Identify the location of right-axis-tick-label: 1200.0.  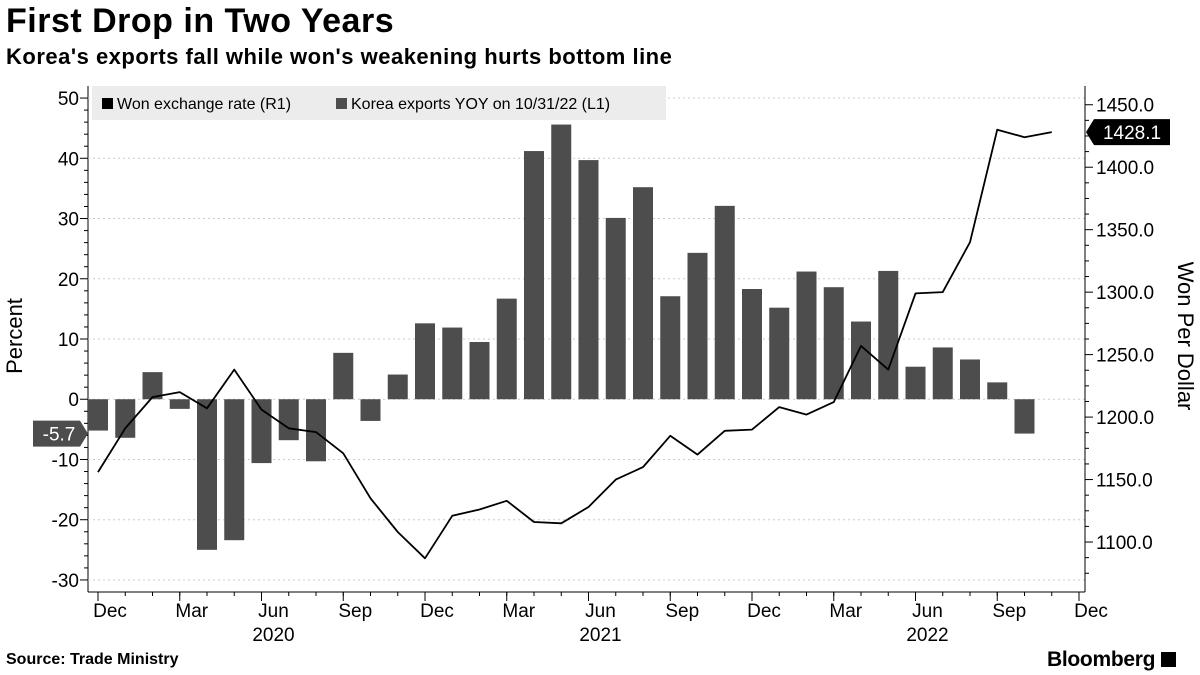
(1125, 418).